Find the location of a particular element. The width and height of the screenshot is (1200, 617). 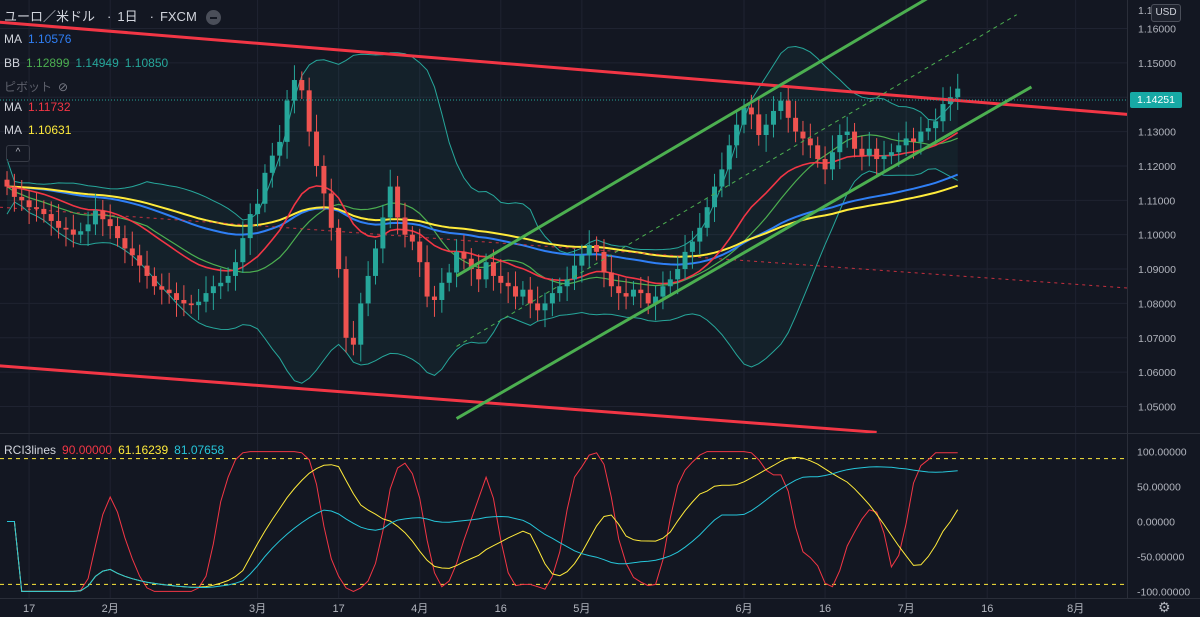

price-tick-label: 1.06000 is located at coordinates (1157, 373).